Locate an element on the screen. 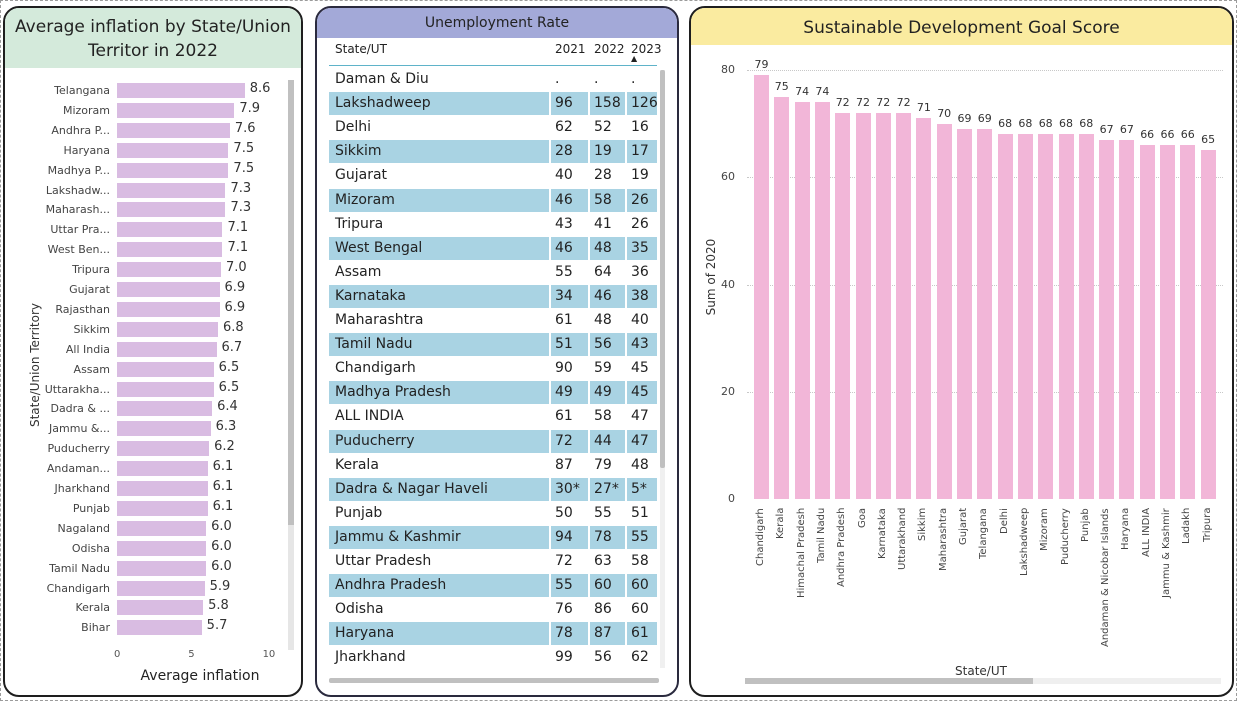  column-header-2022: 2022 is located at coordinates (609, 49).